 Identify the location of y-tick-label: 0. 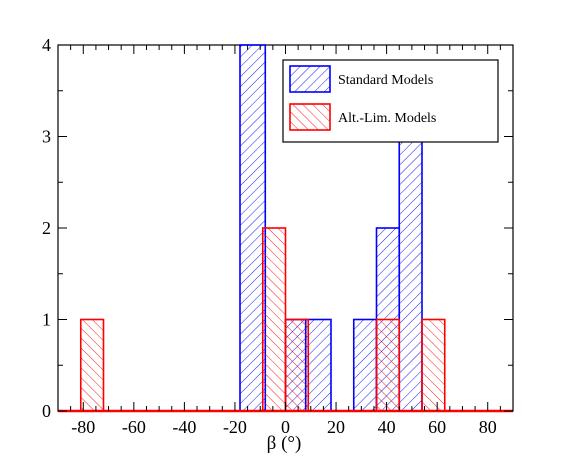
(46, 411).